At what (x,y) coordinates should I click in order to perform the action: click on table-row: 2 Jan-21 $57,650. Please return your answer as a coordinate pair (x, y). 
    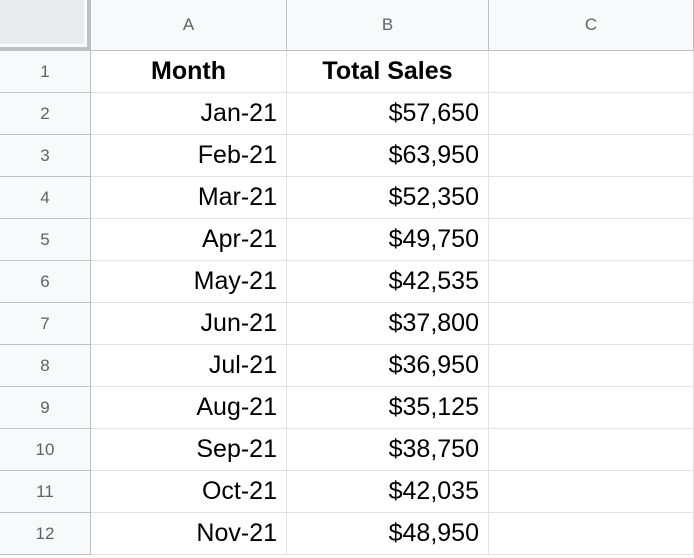
    Looking at the image, I should click on (347, 114).